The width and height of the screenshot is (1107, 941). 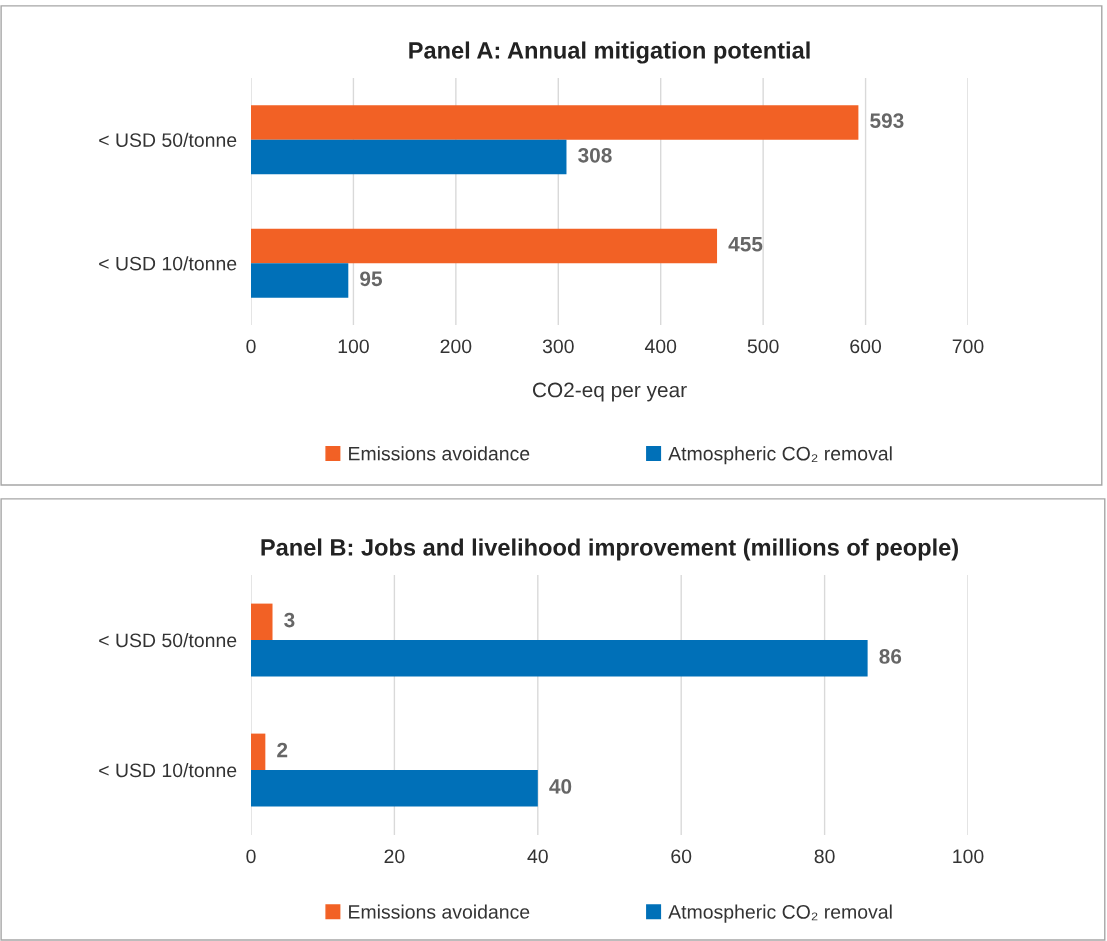 What do you see at coordinates (282, 750) in the screenshot?
I see `data-label: 2` at bounding box center [282, 750].